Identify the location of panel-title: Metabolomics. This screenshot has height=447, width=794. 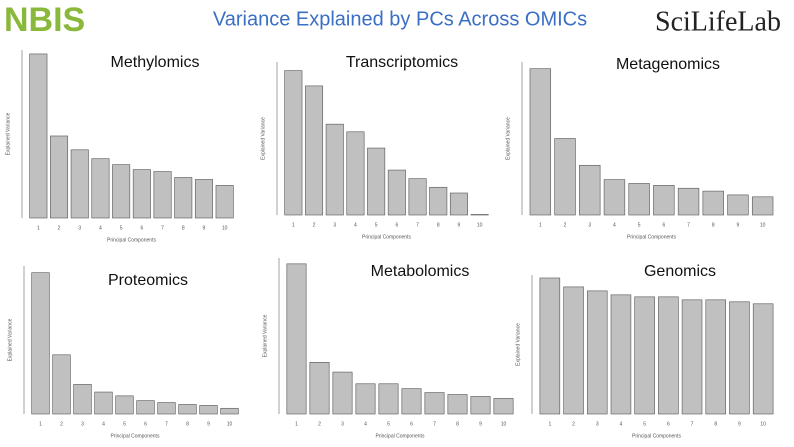
(420, 271).